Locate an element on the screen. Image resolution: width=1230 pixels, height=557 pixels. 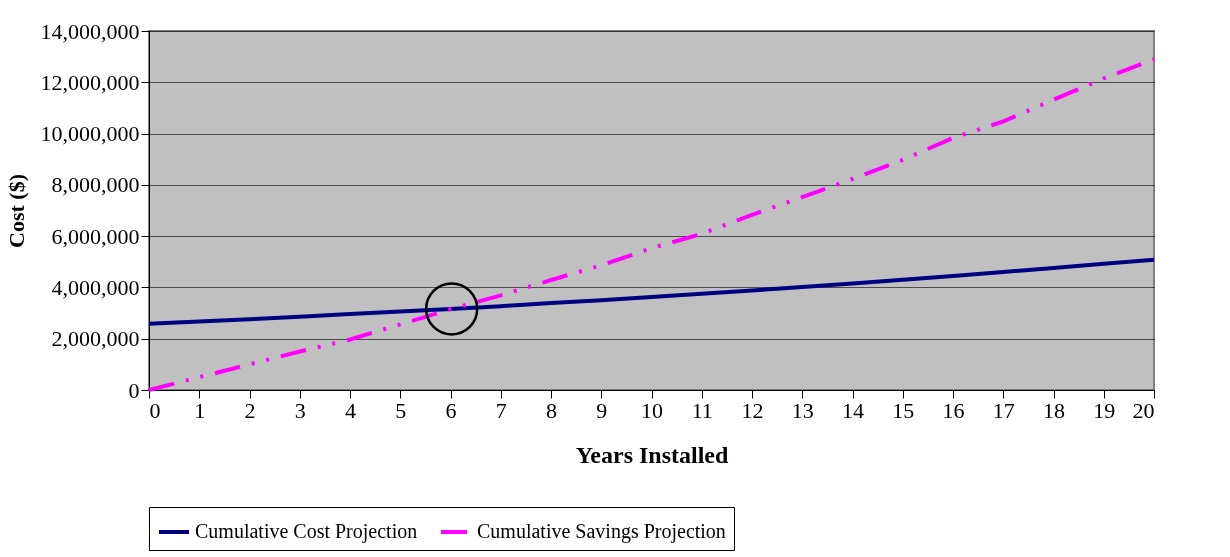
x-tick-label: 0 is located at coordinates (155, 410).